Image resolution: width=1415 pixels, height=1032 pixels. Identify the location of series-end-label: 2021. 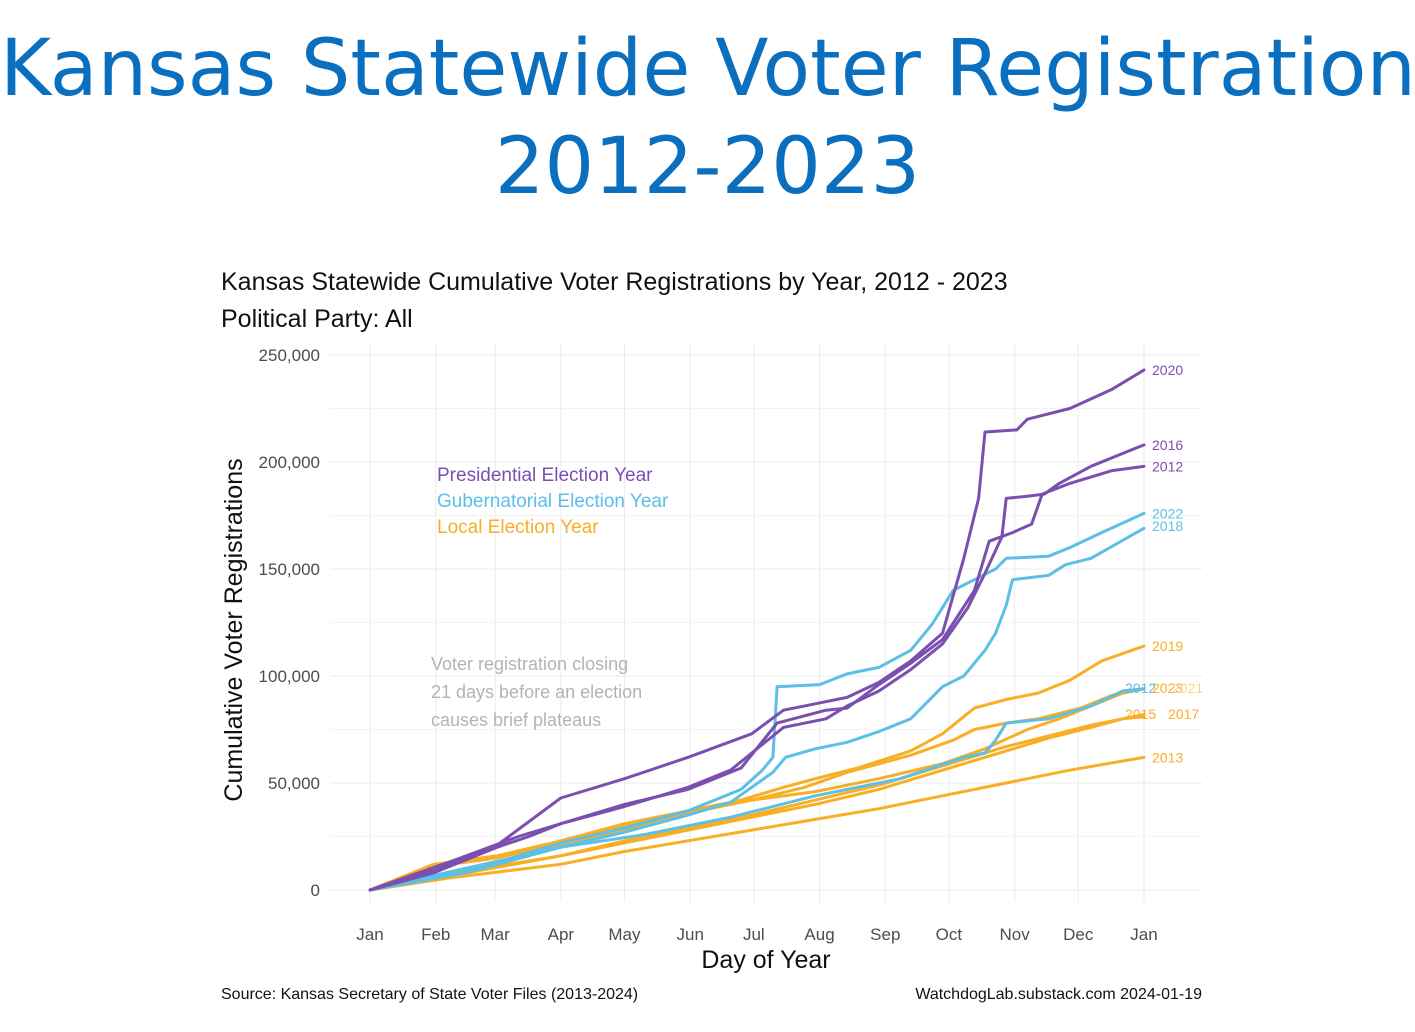
(1187, 688).